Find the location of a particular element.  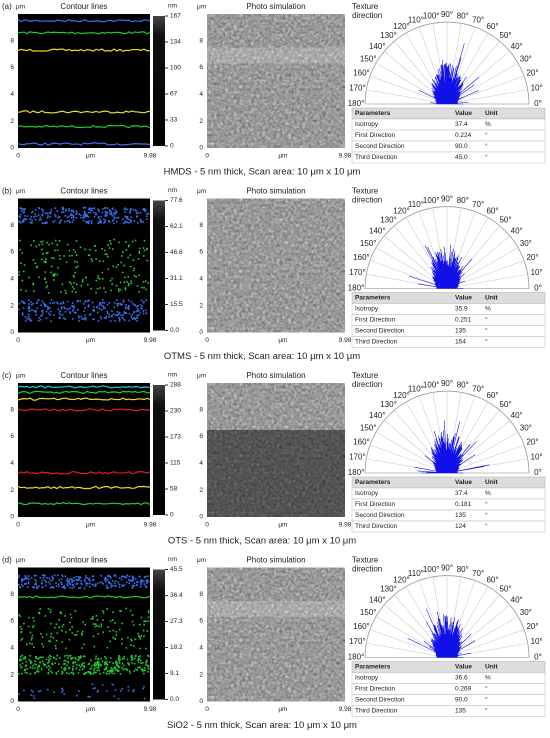

texture-title: Texture is located at coordinates (365, 560).